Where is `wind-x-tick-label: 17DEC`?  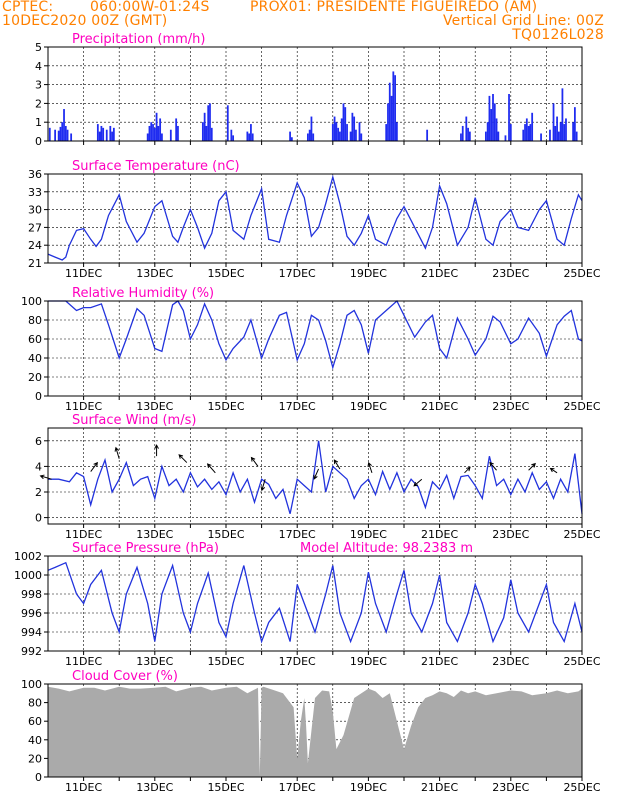 wind-x-tick-label: 17DEC is located at coordinates (297, 534).